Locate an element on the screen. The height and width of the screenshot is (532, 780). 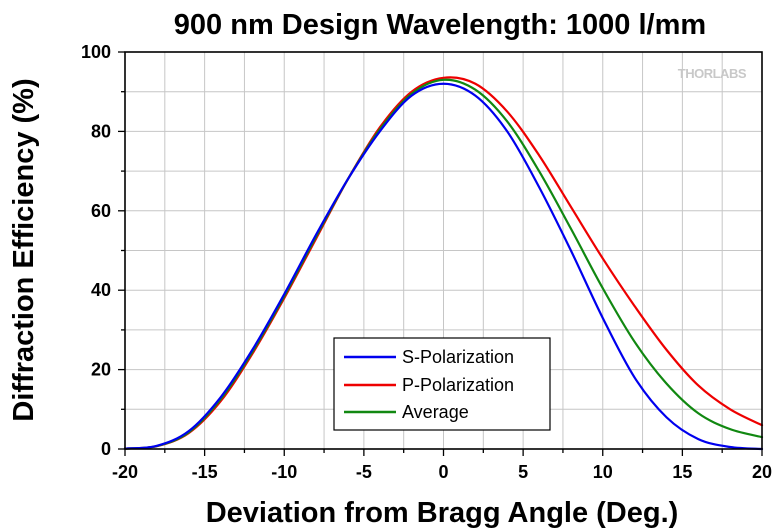
chart-title: 900 nm Design Wavelength: 1000 l/mm is located at coordinates (440, 25).